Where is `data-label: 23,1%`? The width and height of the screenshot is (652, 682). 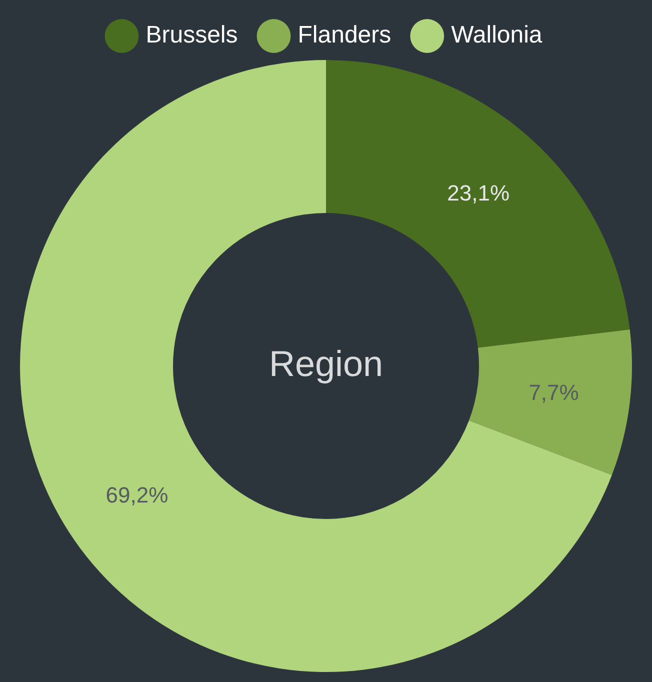 data-label: 23,1% is located at coordinates (478, 193).